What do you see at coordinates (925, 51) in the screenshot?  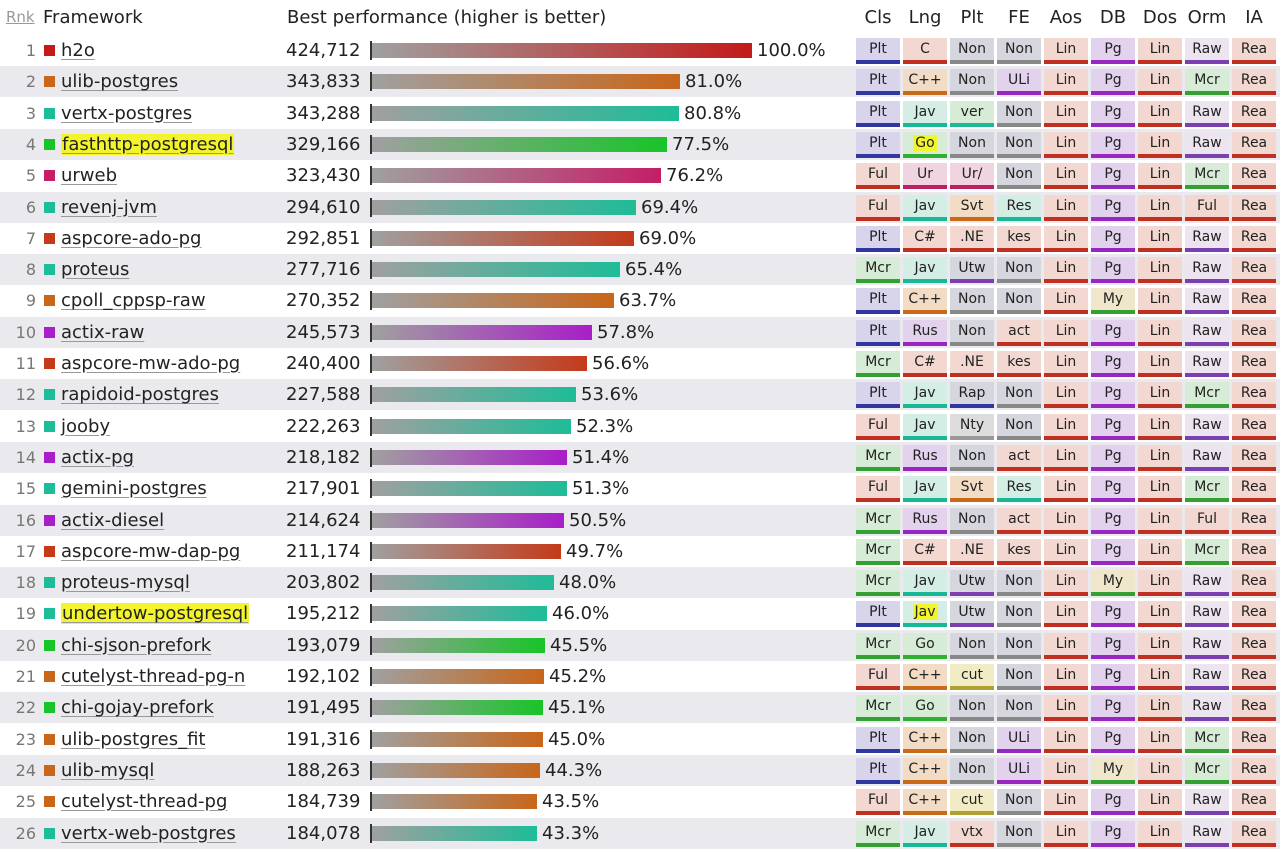 I see `attr-tag-lng: C` at bounding box center [925, 51].